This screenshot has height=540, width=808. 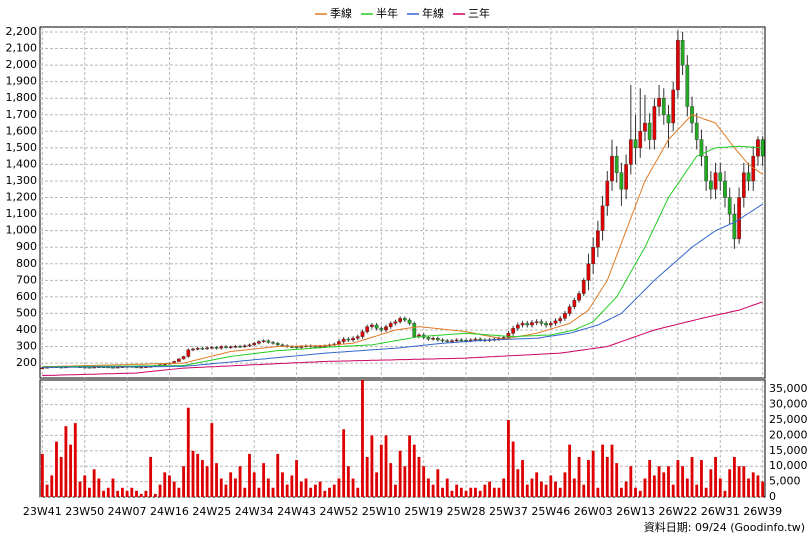 What do you see at coordinates (788, 419) in the screenshot?
I see `y-tick-label: 25,000` at bounding box center [788, 419].